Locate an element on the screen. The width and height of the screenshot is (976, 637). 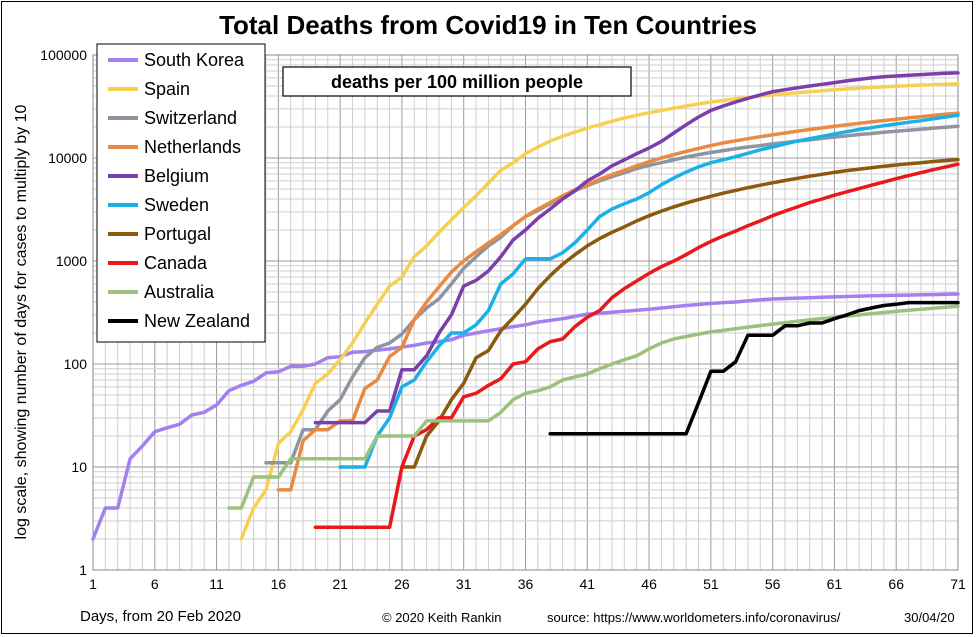
y-tick-label: 100000 is located at coordinates (63, 55).